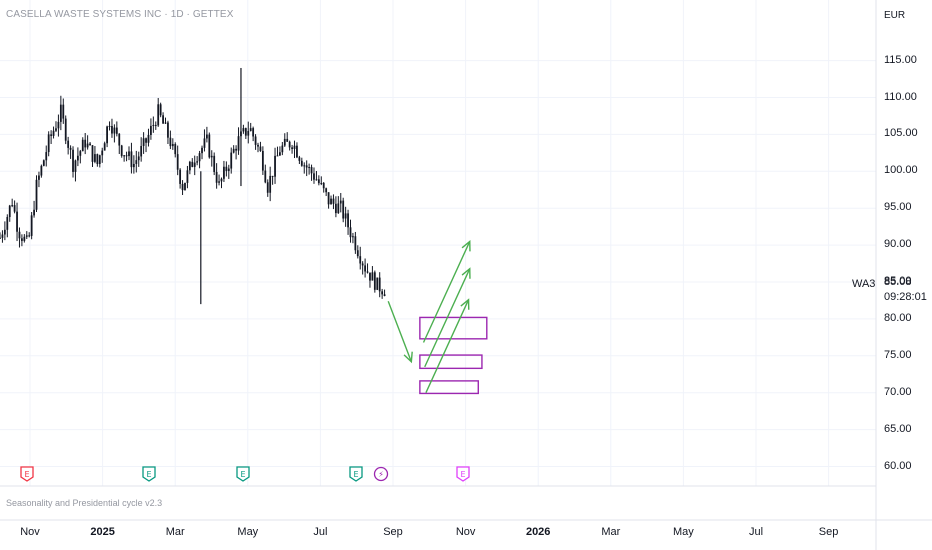  I want to click on bar-countdown: 09:28:01, so click(905, 297).